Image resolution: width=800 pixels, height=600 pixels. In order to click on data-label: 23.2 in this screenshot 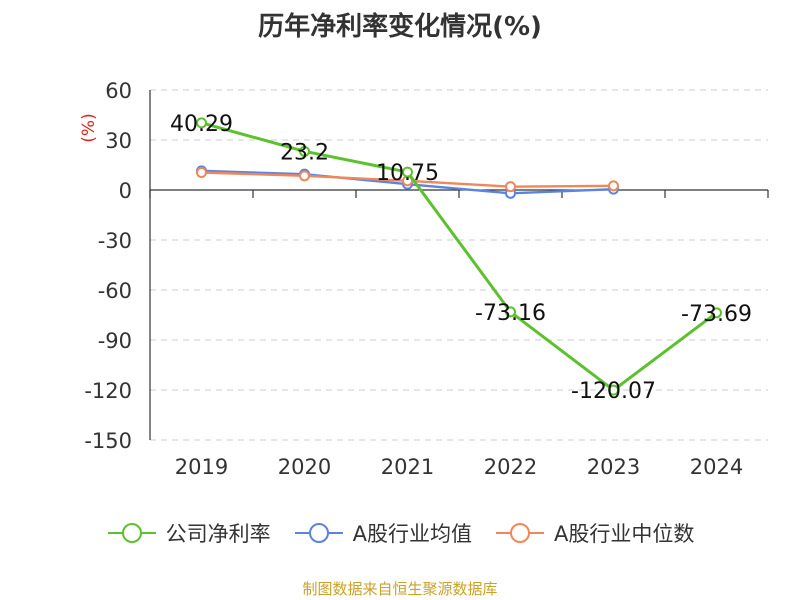, I will do `click(304, 152)`.